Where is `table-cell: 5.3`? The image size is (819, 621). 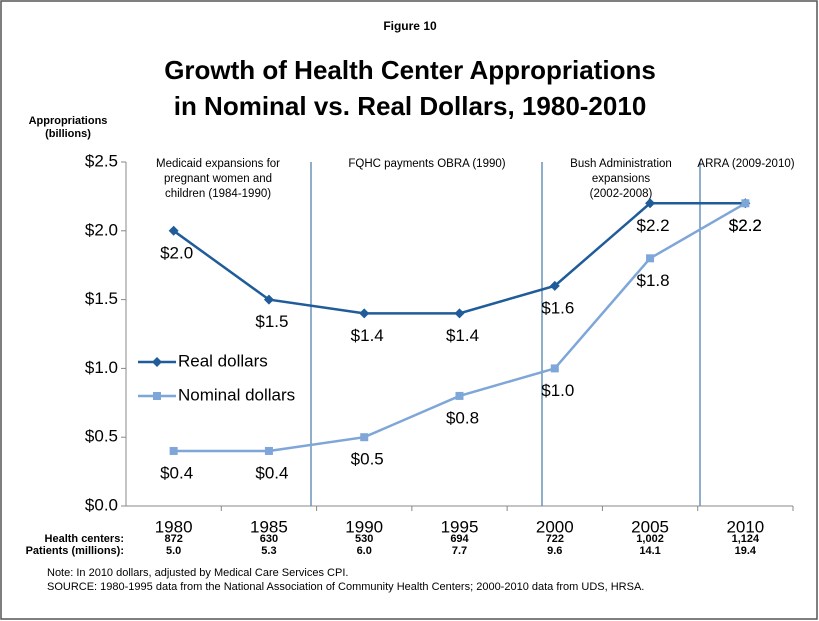 table-cell: 5.3 is located at coordinates (268, 551).